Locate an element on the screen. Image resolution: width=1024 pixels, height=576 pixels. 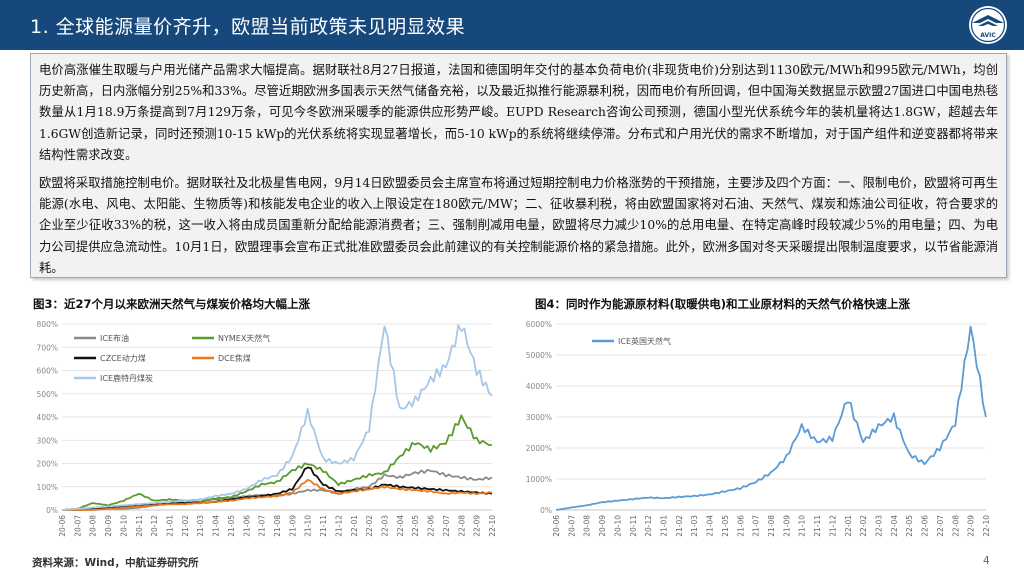
y-tick-label: 2000% is located at coordinates (539, 448).